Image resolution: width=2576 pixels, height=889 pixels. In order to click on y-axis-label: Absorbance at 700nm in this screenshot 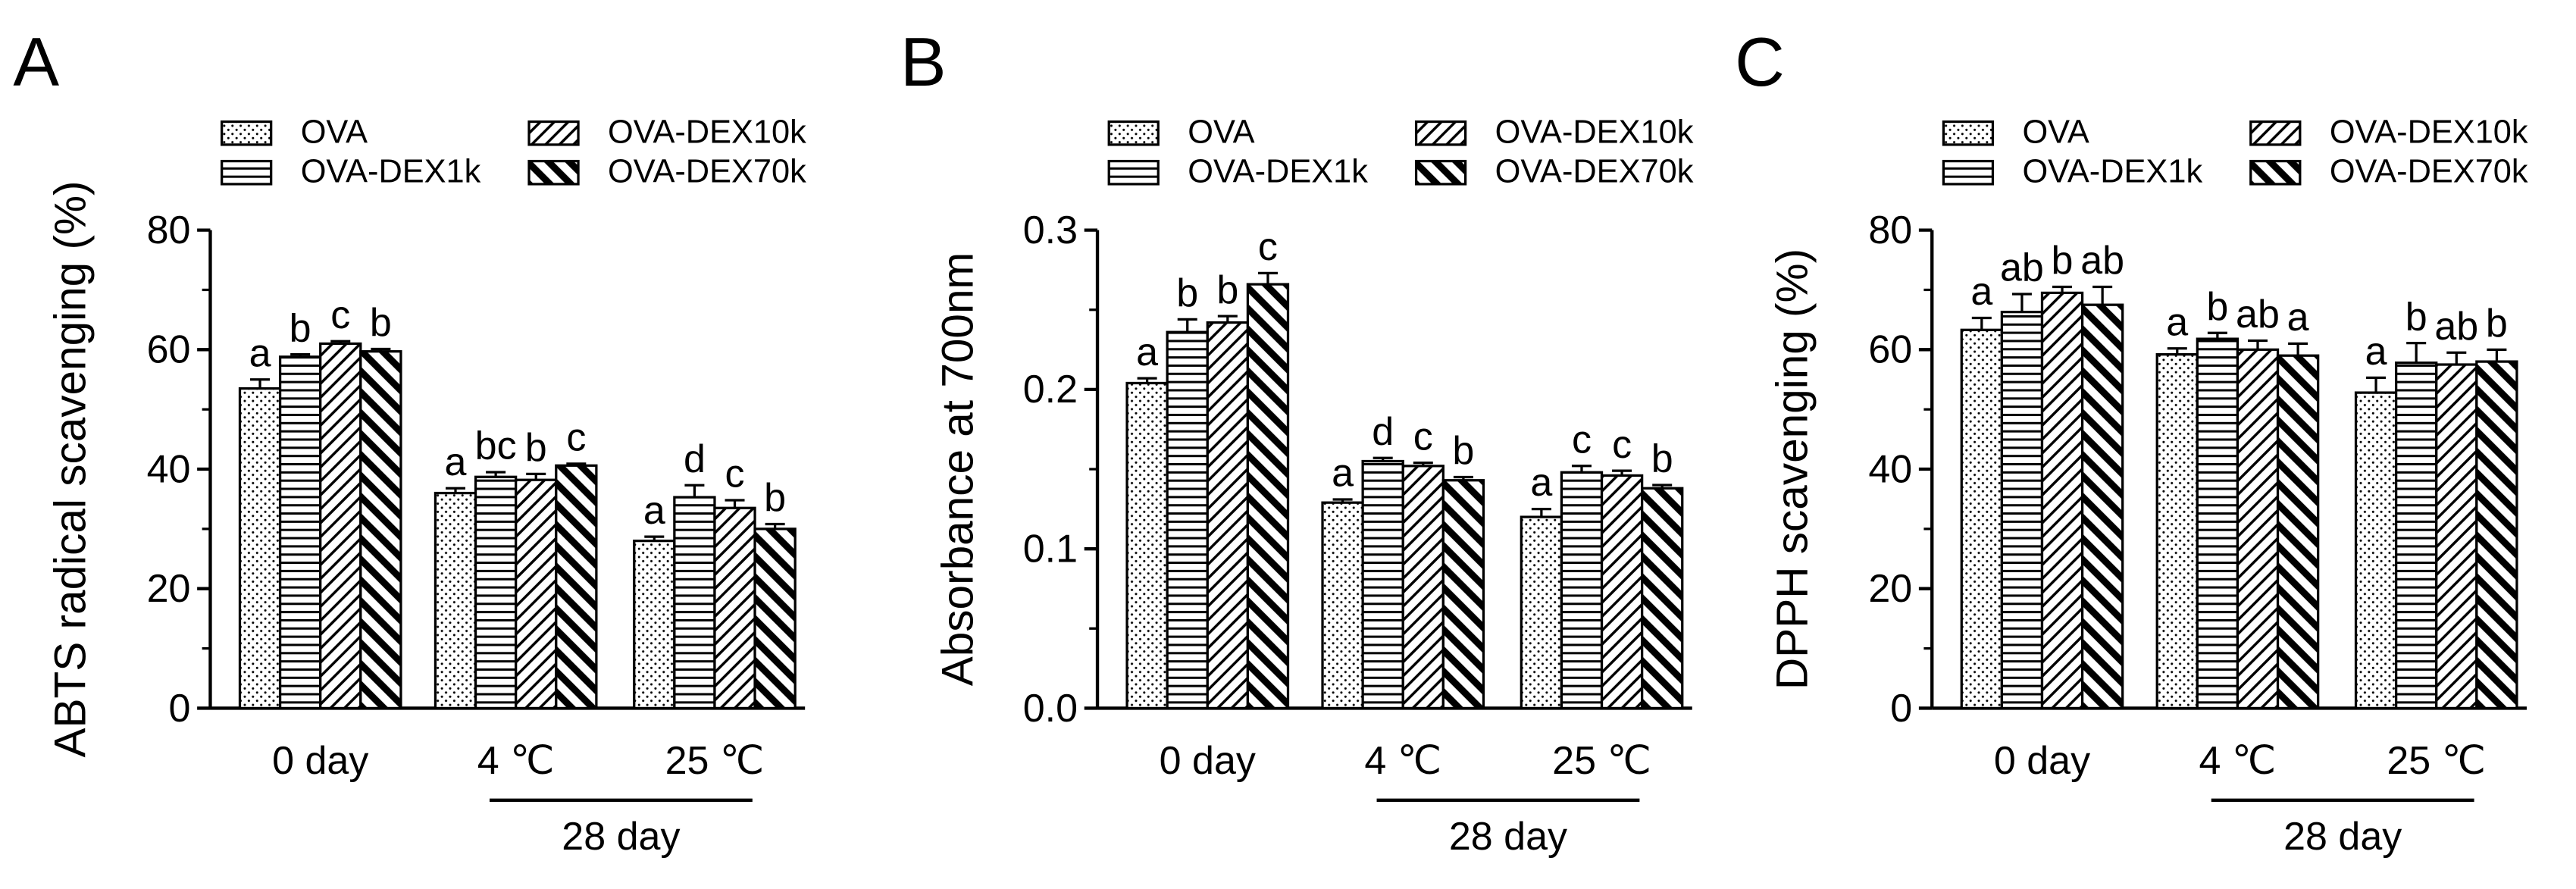, I will do `click(958, 469)`.